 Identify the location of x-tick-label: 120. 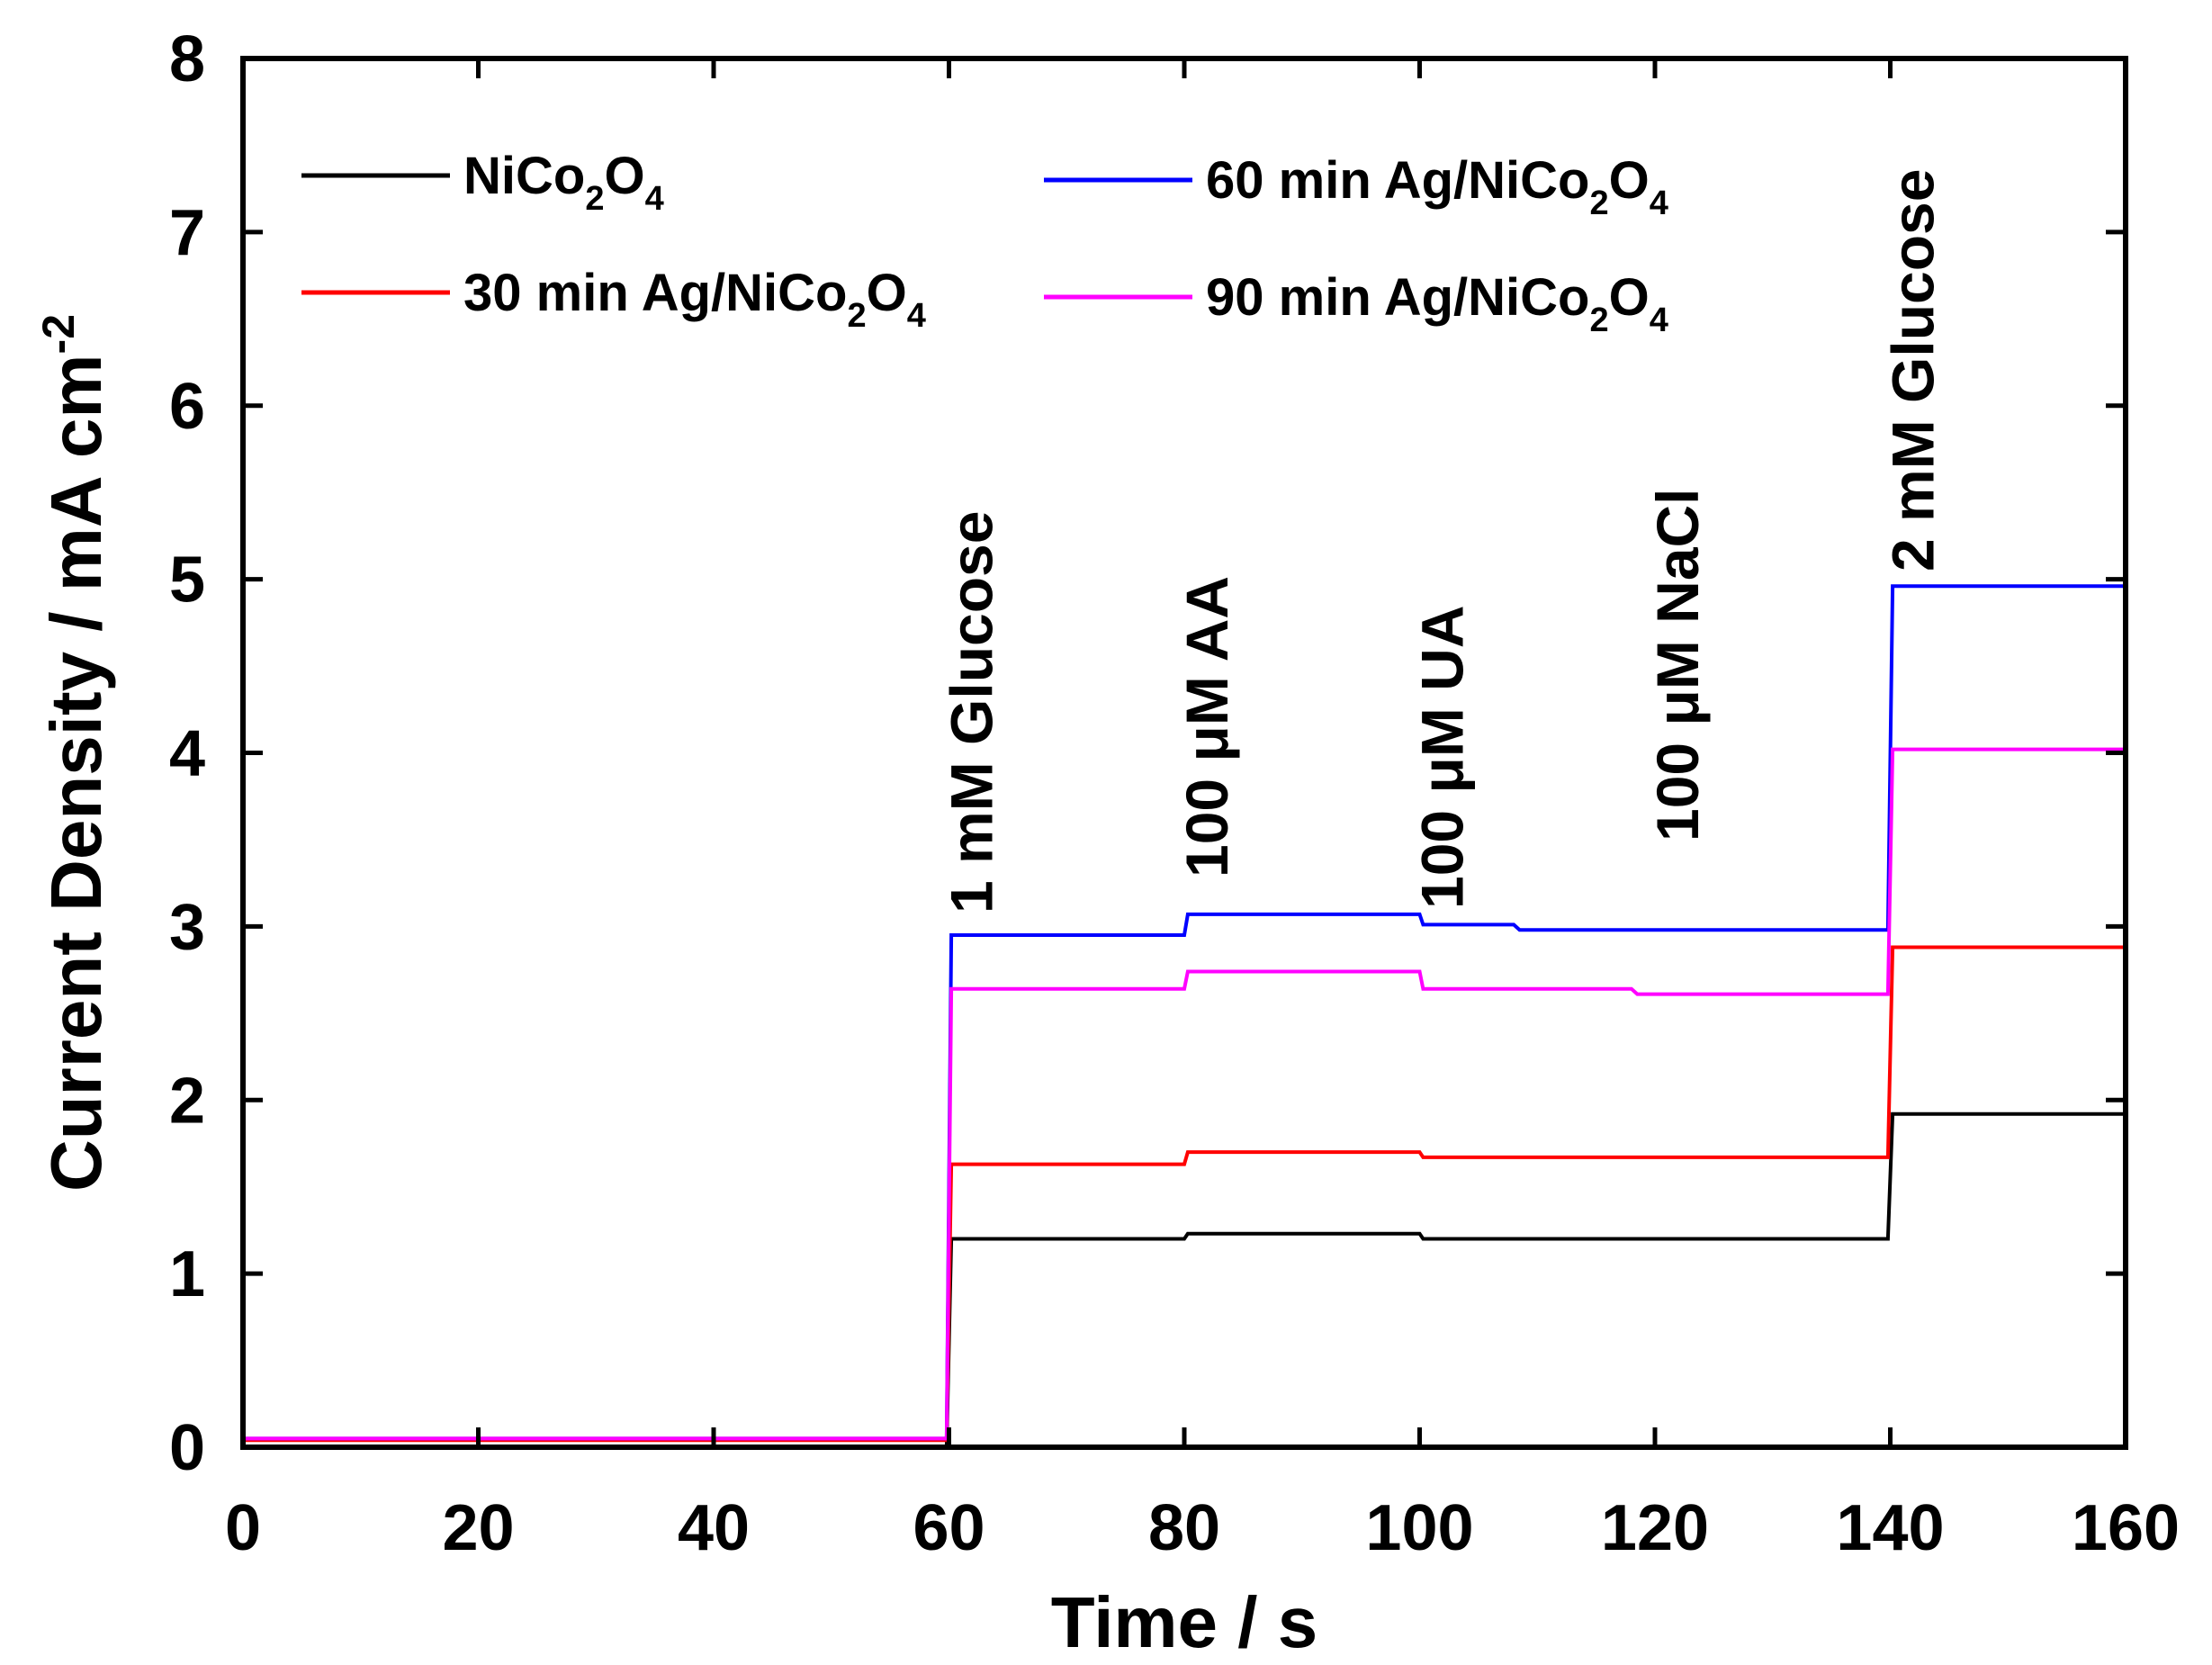
(1655, 1528).